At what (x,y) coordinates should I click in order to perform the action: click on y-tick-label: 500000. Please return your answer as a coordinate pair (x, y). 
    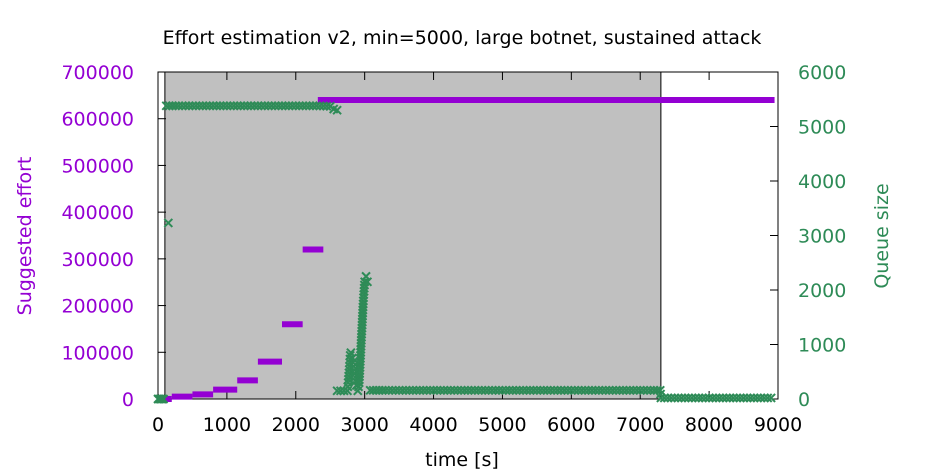
    Looking at the image, I should click on (97, 166).